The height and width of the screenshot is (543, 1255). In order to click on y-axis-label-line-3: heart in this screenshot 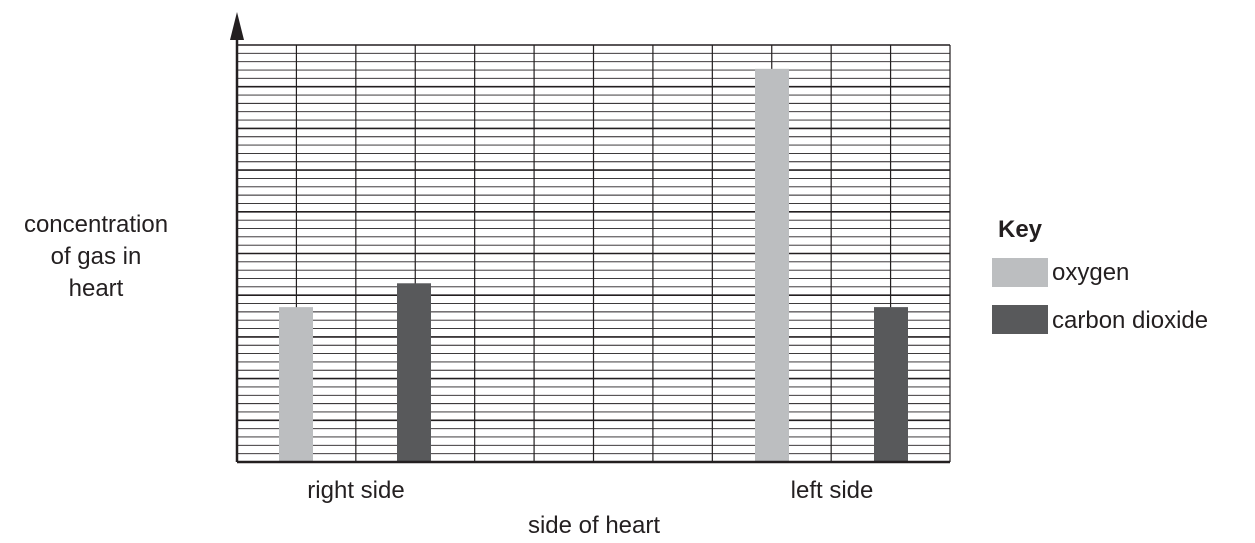, I will do `click(96, 288)`.